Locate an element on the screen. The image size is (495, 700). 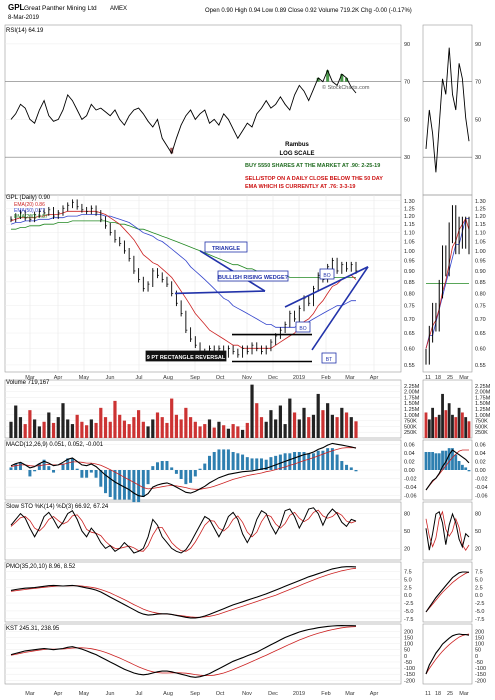
price-zoom-y-tick: 0.55 is located at coordinates (480, 366).